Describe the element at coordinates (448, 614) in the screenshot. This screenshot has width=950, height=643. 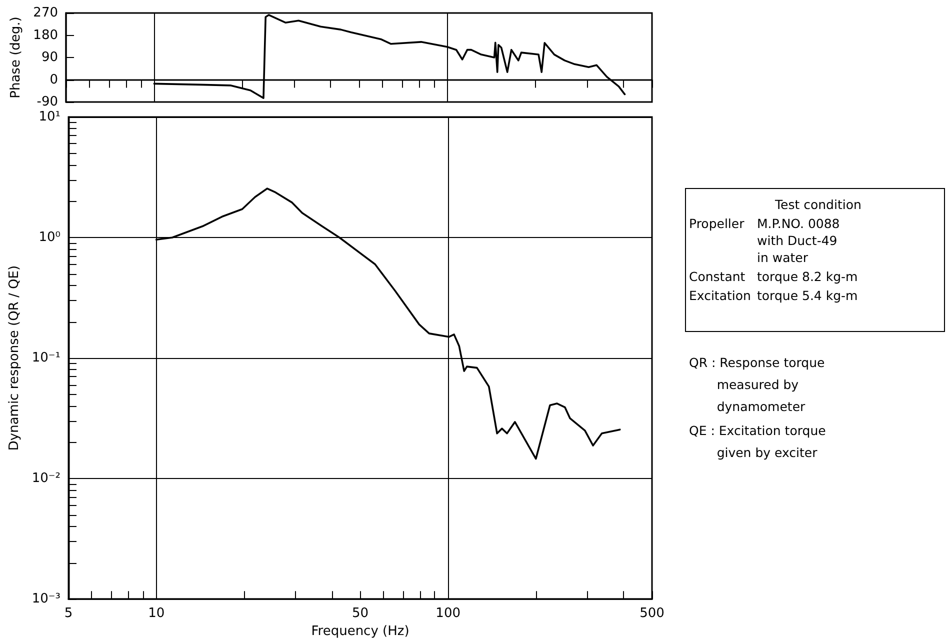
I see `x-tick-label: 100` at that location.